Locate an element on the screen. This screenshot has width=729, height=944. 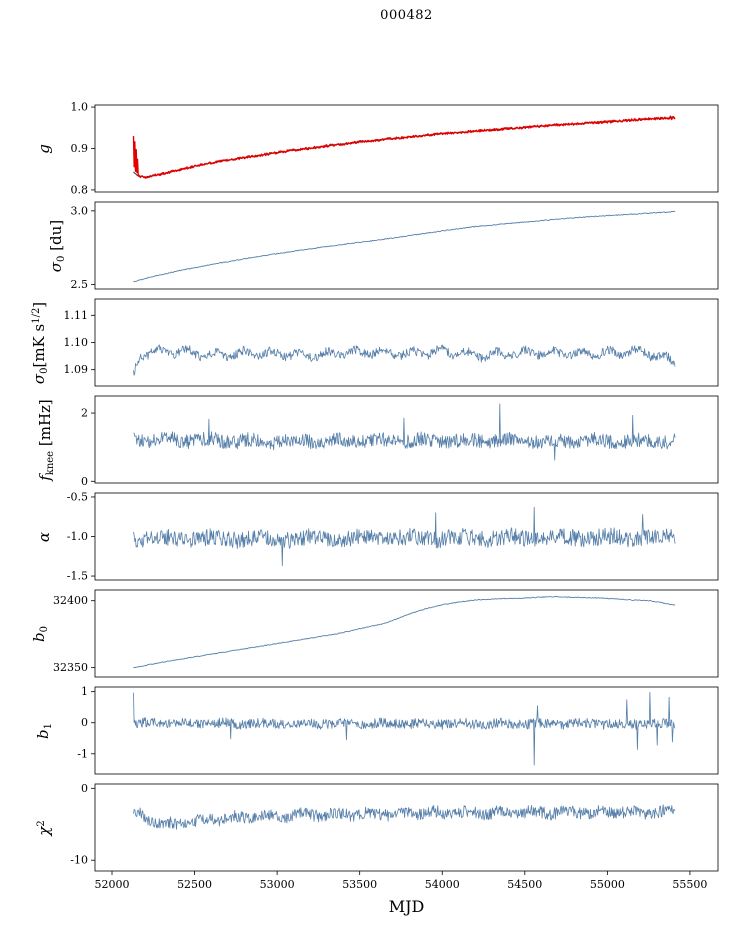
y-tick-label: 1.11 is located at coordinates (76, 315).